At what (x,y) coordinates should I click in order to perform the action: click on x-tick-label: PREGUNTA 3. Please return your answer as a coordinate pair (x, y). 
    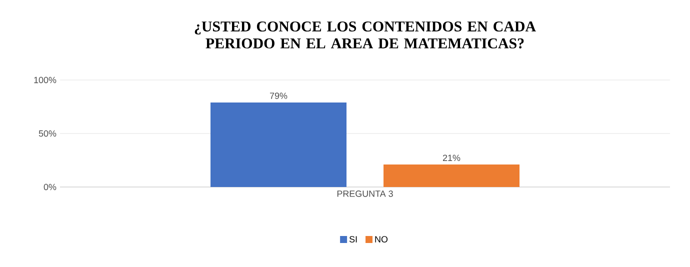
    Looking at the image, I should click on (365, 193).